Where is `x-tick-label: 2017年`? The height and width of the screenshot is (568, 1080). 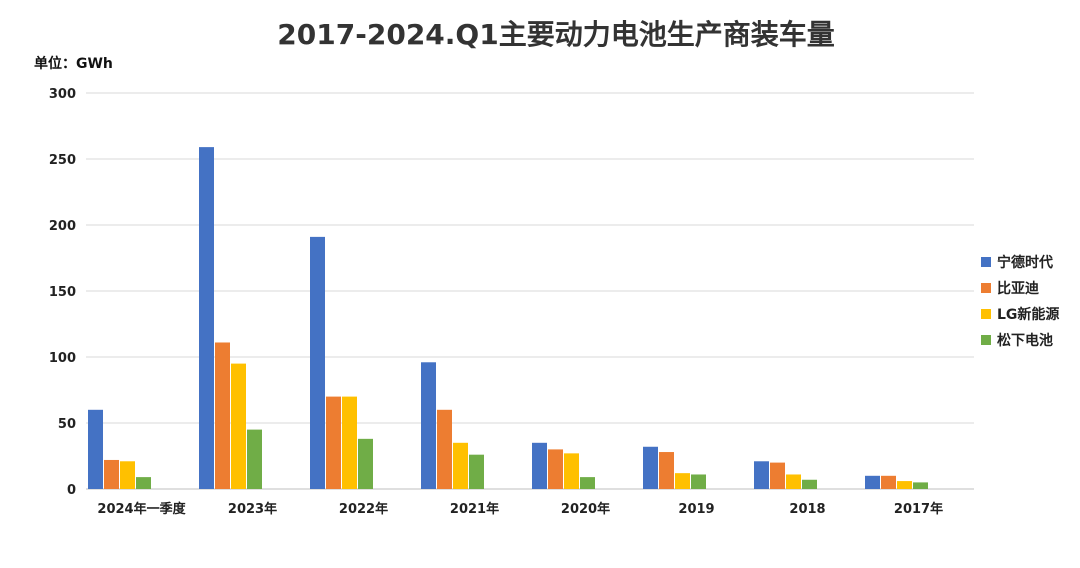 x-tick-label: 2017年 is located at coordinates (918, 509).